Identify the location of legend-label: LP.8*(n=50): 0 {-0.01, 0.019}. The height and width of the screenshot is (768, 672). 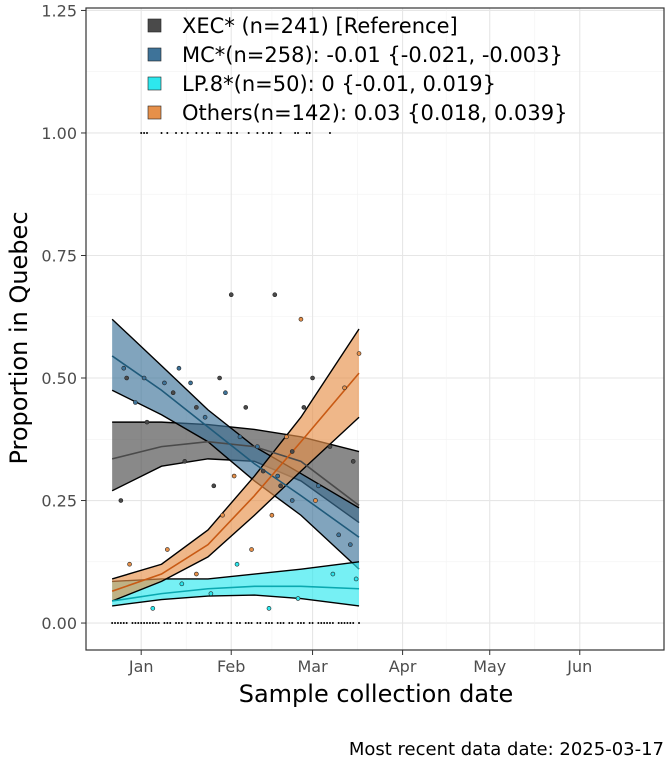
(339, 84).